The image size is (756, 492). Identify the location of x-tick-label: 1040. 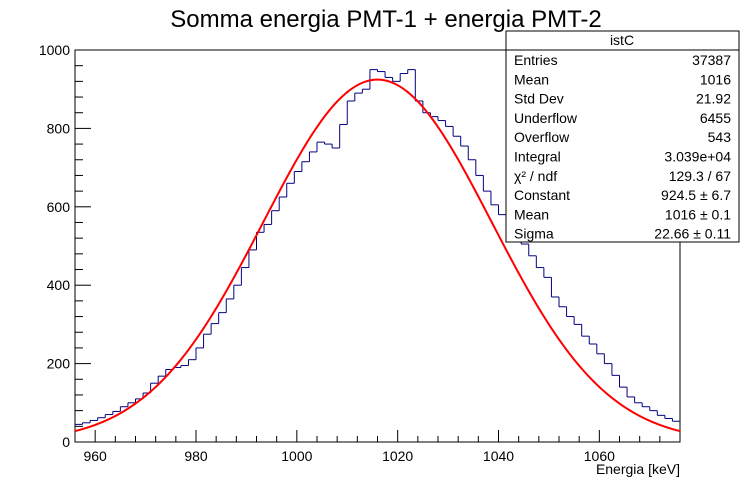
(498, 456).